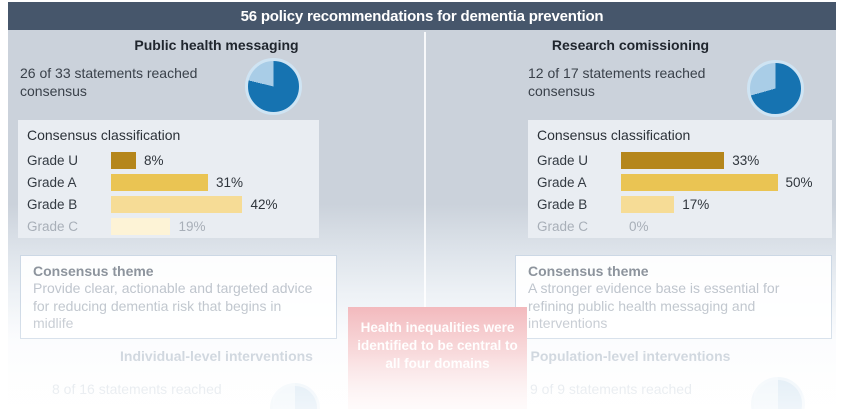 The height and width of the screenshot is (409, 844). What do you see at coordinates (273, 86) in the screenshot?
I see `consensus-pie-chart-left` at bounding box center [273, 86].